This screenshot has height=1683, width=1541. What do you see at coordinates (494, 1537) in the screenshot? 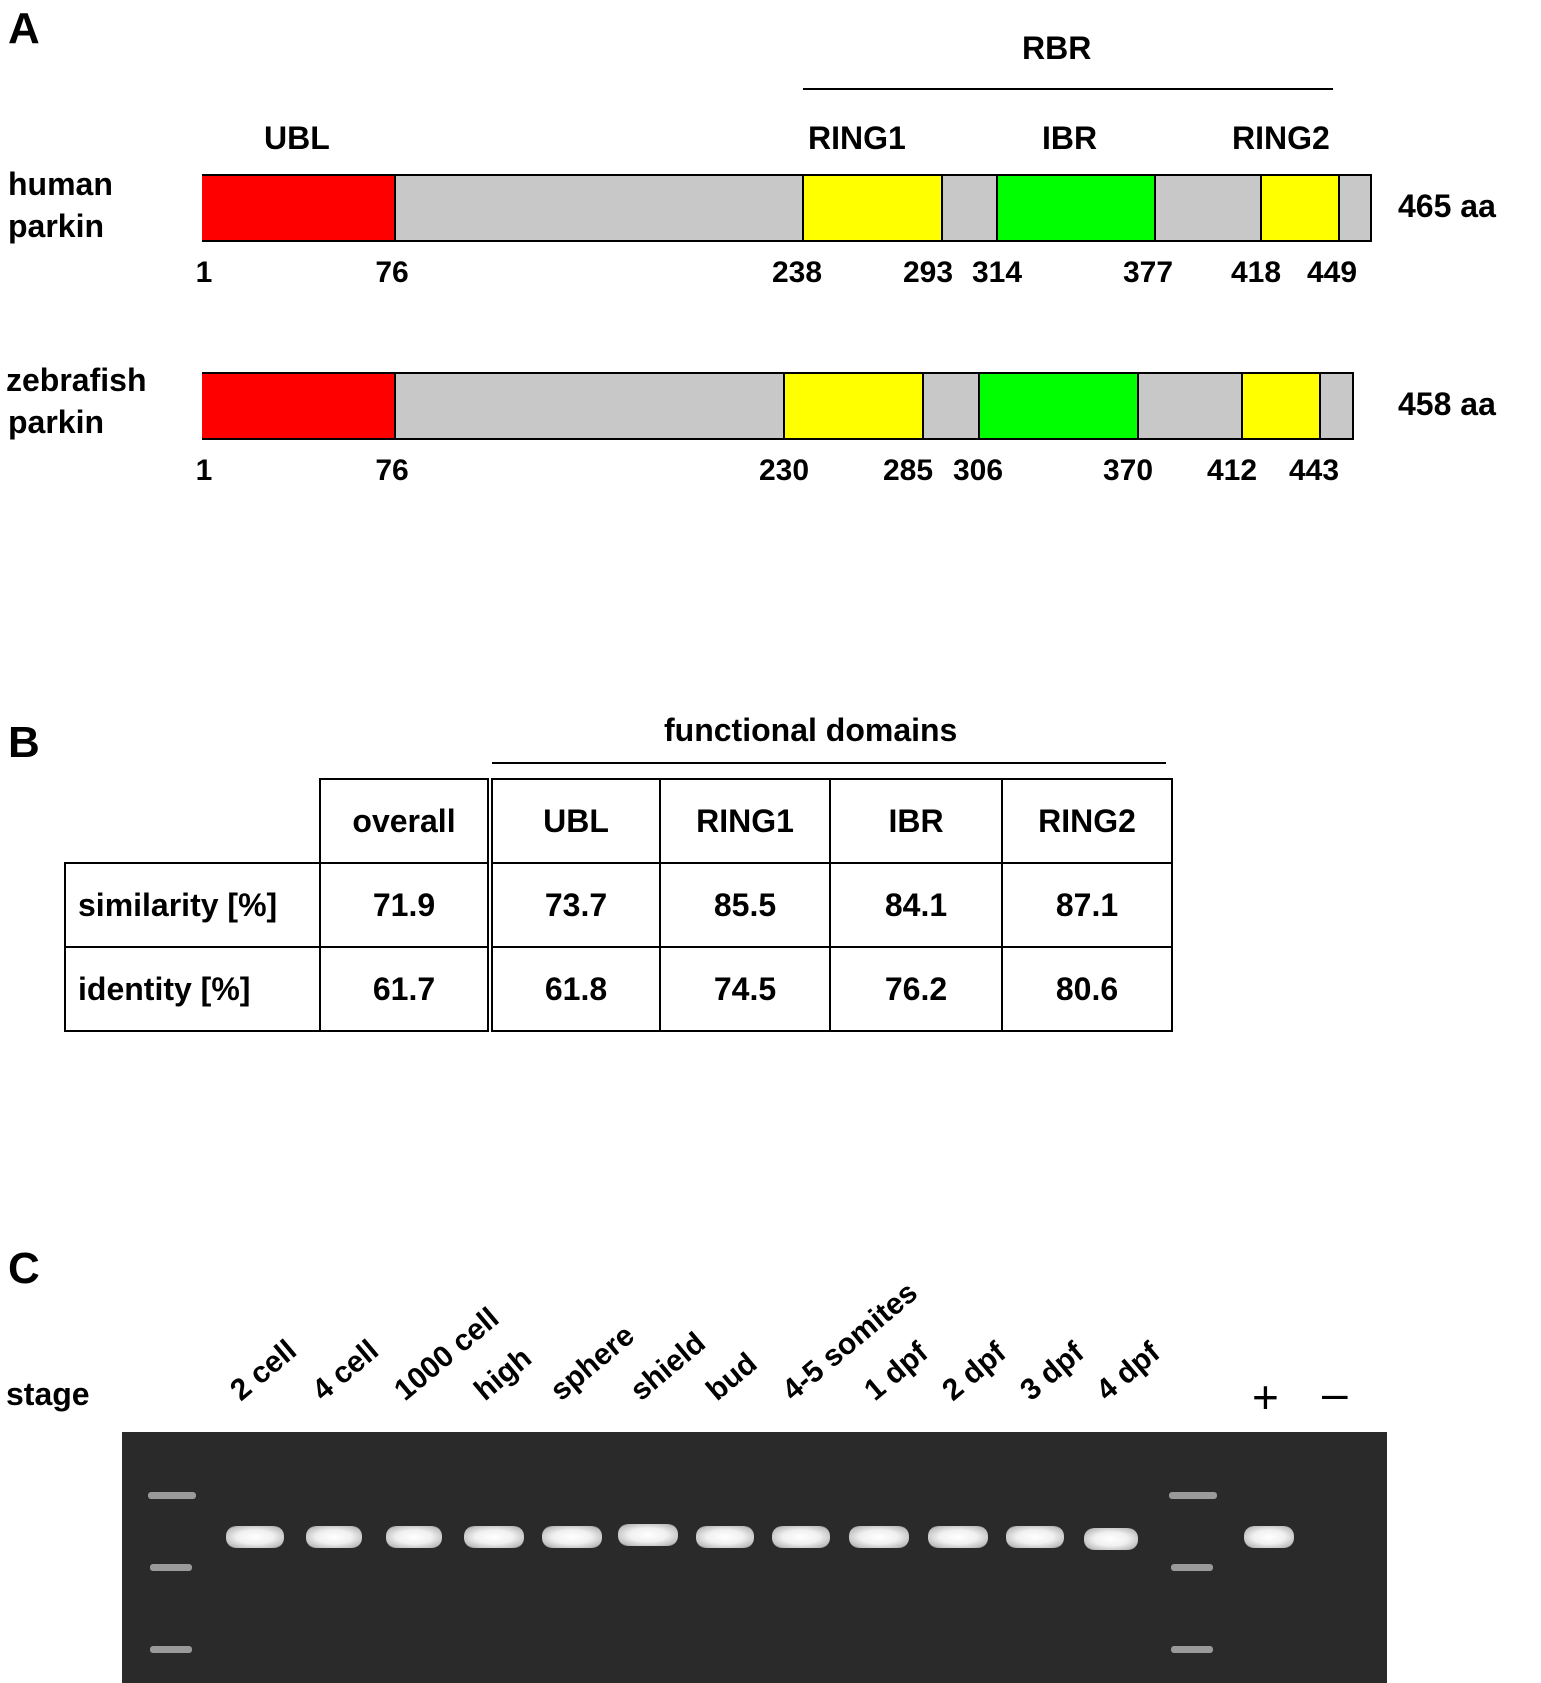
I see `gel-band-high` at bounding box center [494, 1537].